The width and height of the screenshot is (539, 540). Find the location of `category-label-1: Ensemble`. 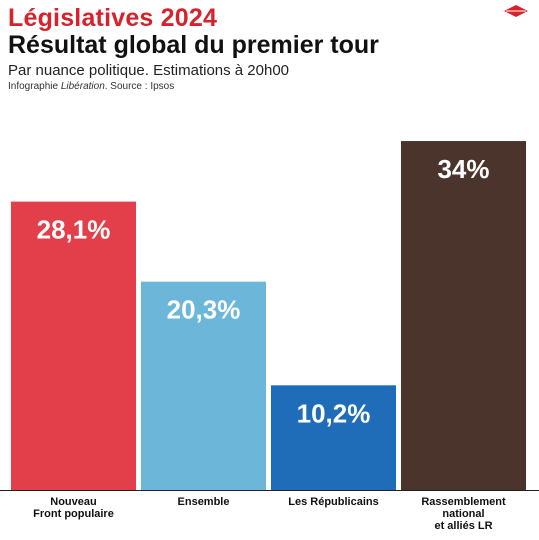

category-label-1: Ensemble is located at coordinates (204, 502).